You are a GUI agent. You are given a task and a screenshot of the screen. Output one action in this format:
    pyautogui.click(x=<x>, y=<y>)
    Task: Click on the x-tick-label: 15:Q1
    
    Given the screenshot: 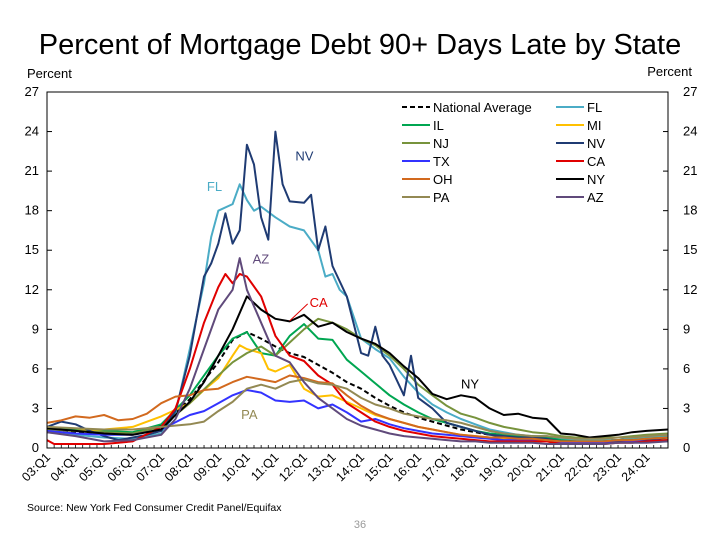 What is the action you would take?
    pyautogui.click(x=379, y=467)
    